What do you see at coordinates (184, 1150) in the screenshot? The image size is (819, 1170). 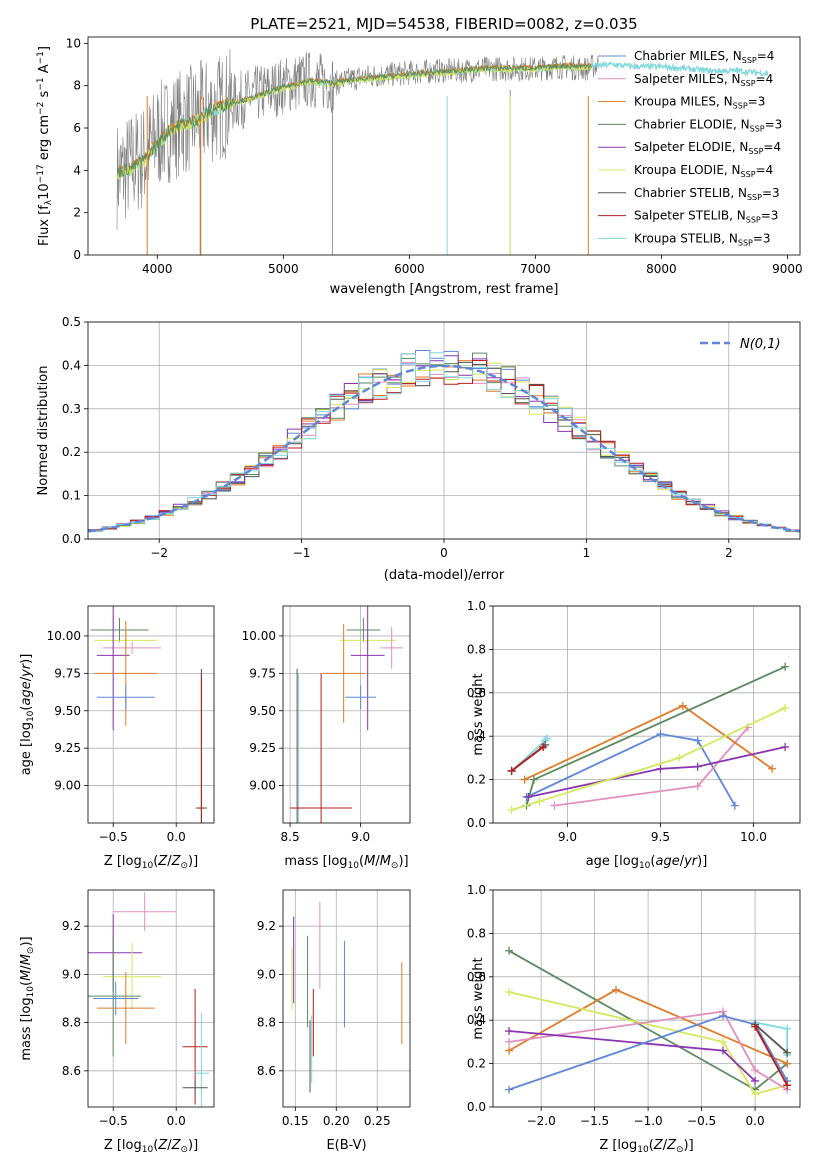 I see `label-part: ⊙` at bounding box center [184, 1150].